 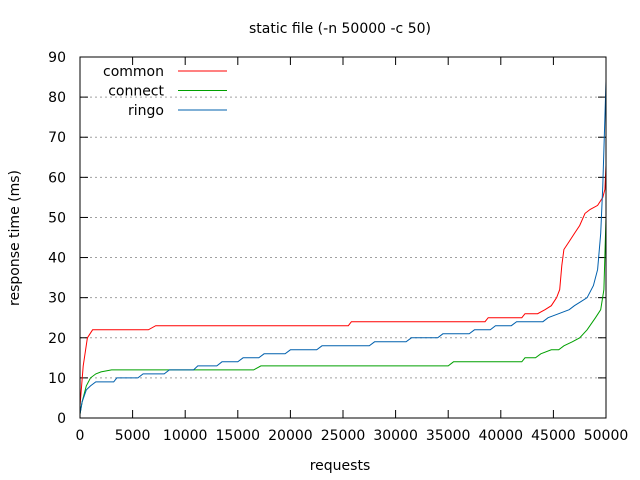 I want to click on y-tick-label: 20, so click(x=57, y=339).